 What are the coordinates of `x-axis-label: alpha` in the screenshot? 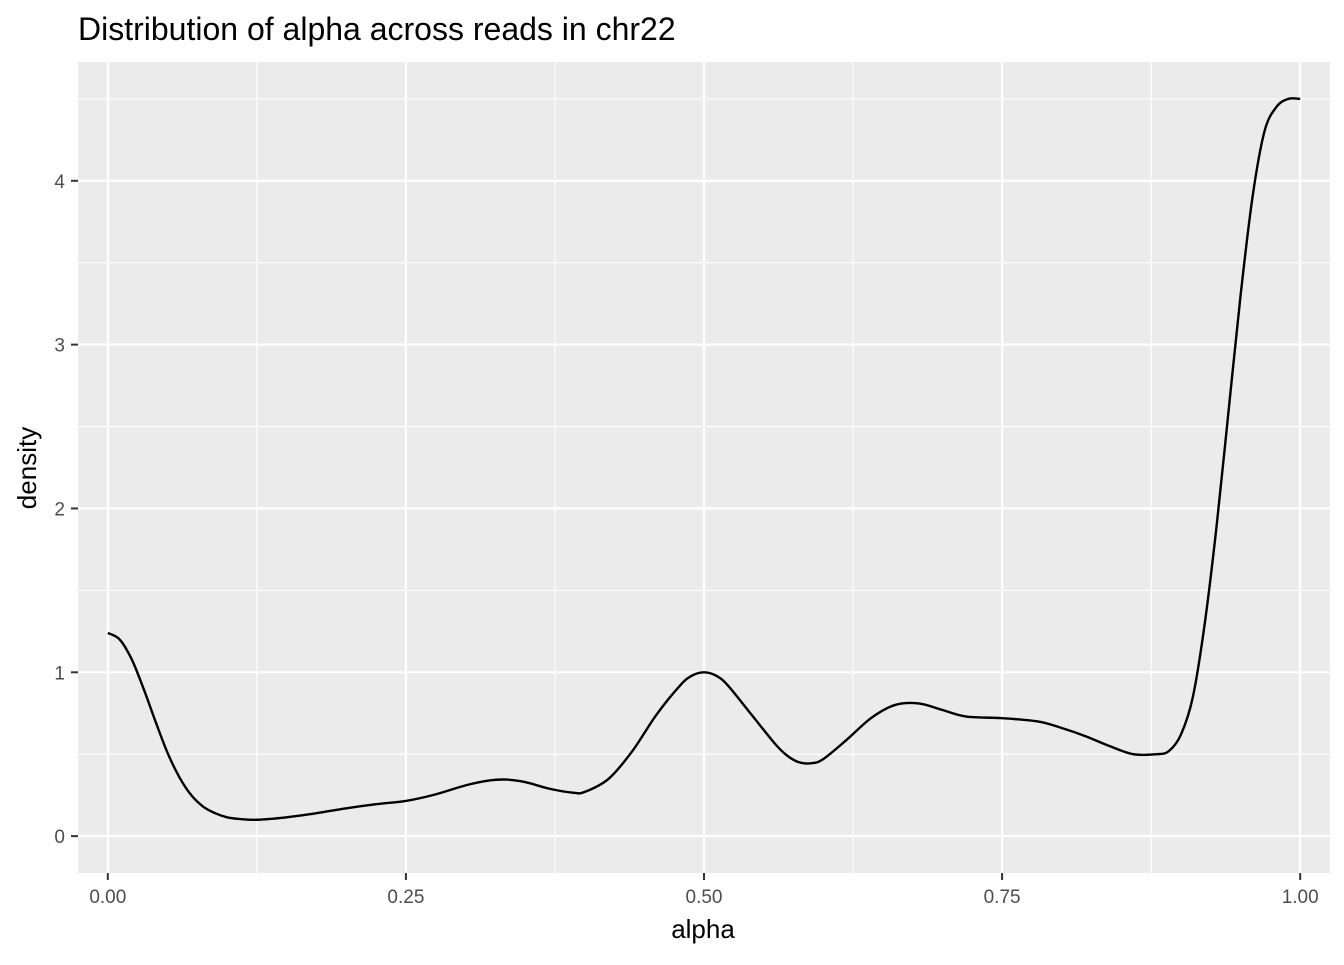 It's located at (703, 929).